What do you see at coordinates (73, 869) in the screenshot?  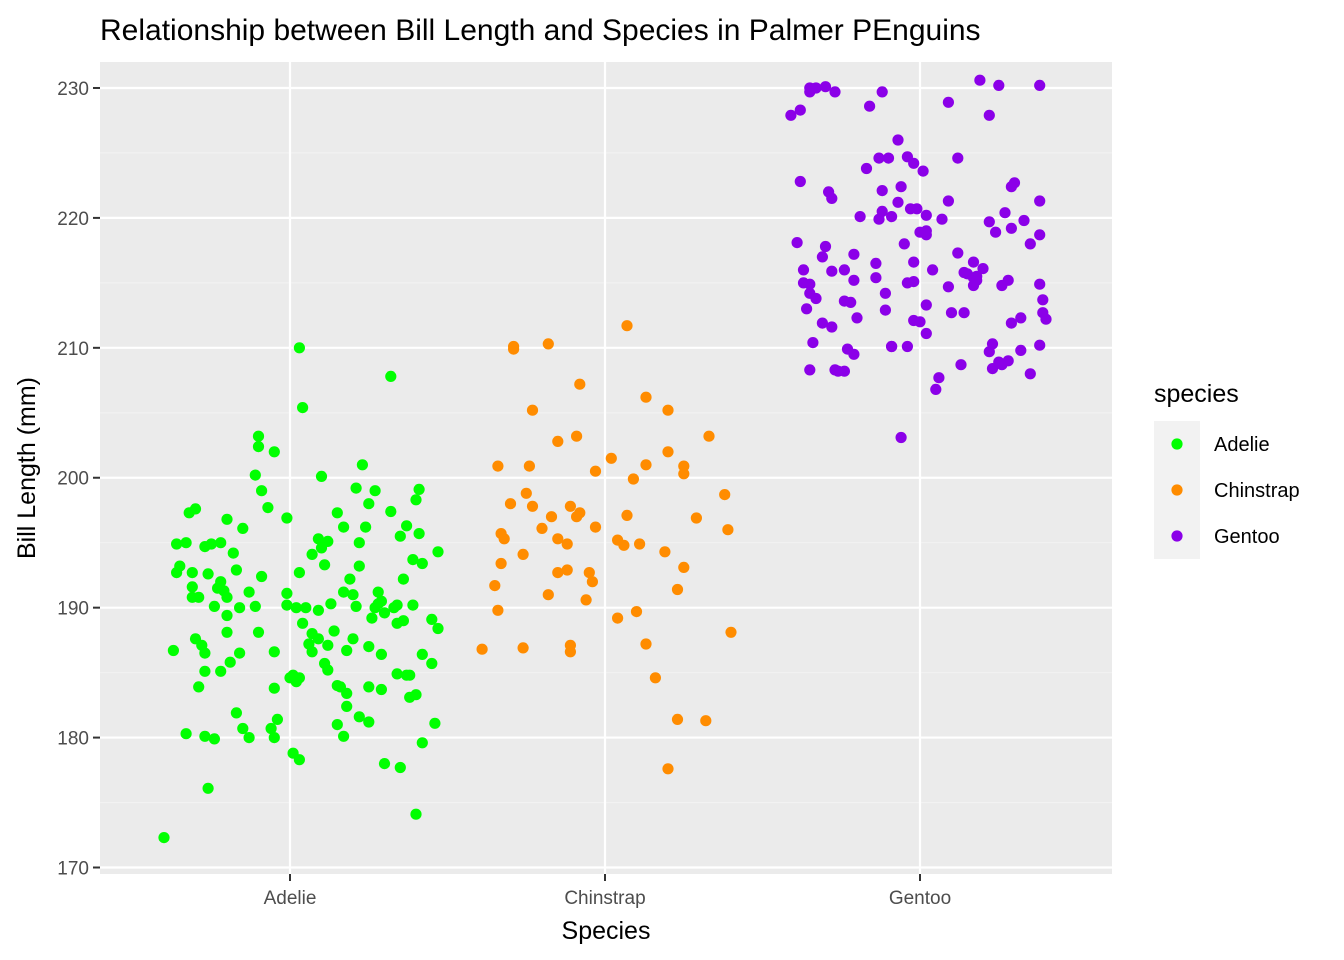 I see `y-tick-label: 170` at bounding box center [73, 869].